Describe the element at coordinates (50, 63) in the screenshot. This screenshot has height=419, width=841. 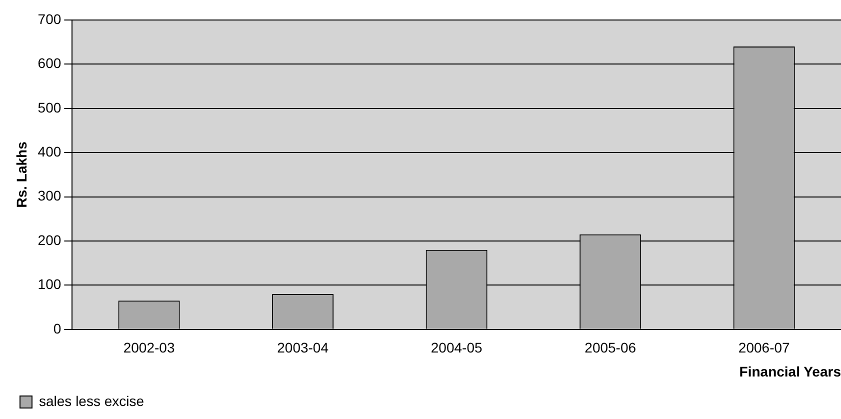
I see `y-tick-label: 600` at that location.